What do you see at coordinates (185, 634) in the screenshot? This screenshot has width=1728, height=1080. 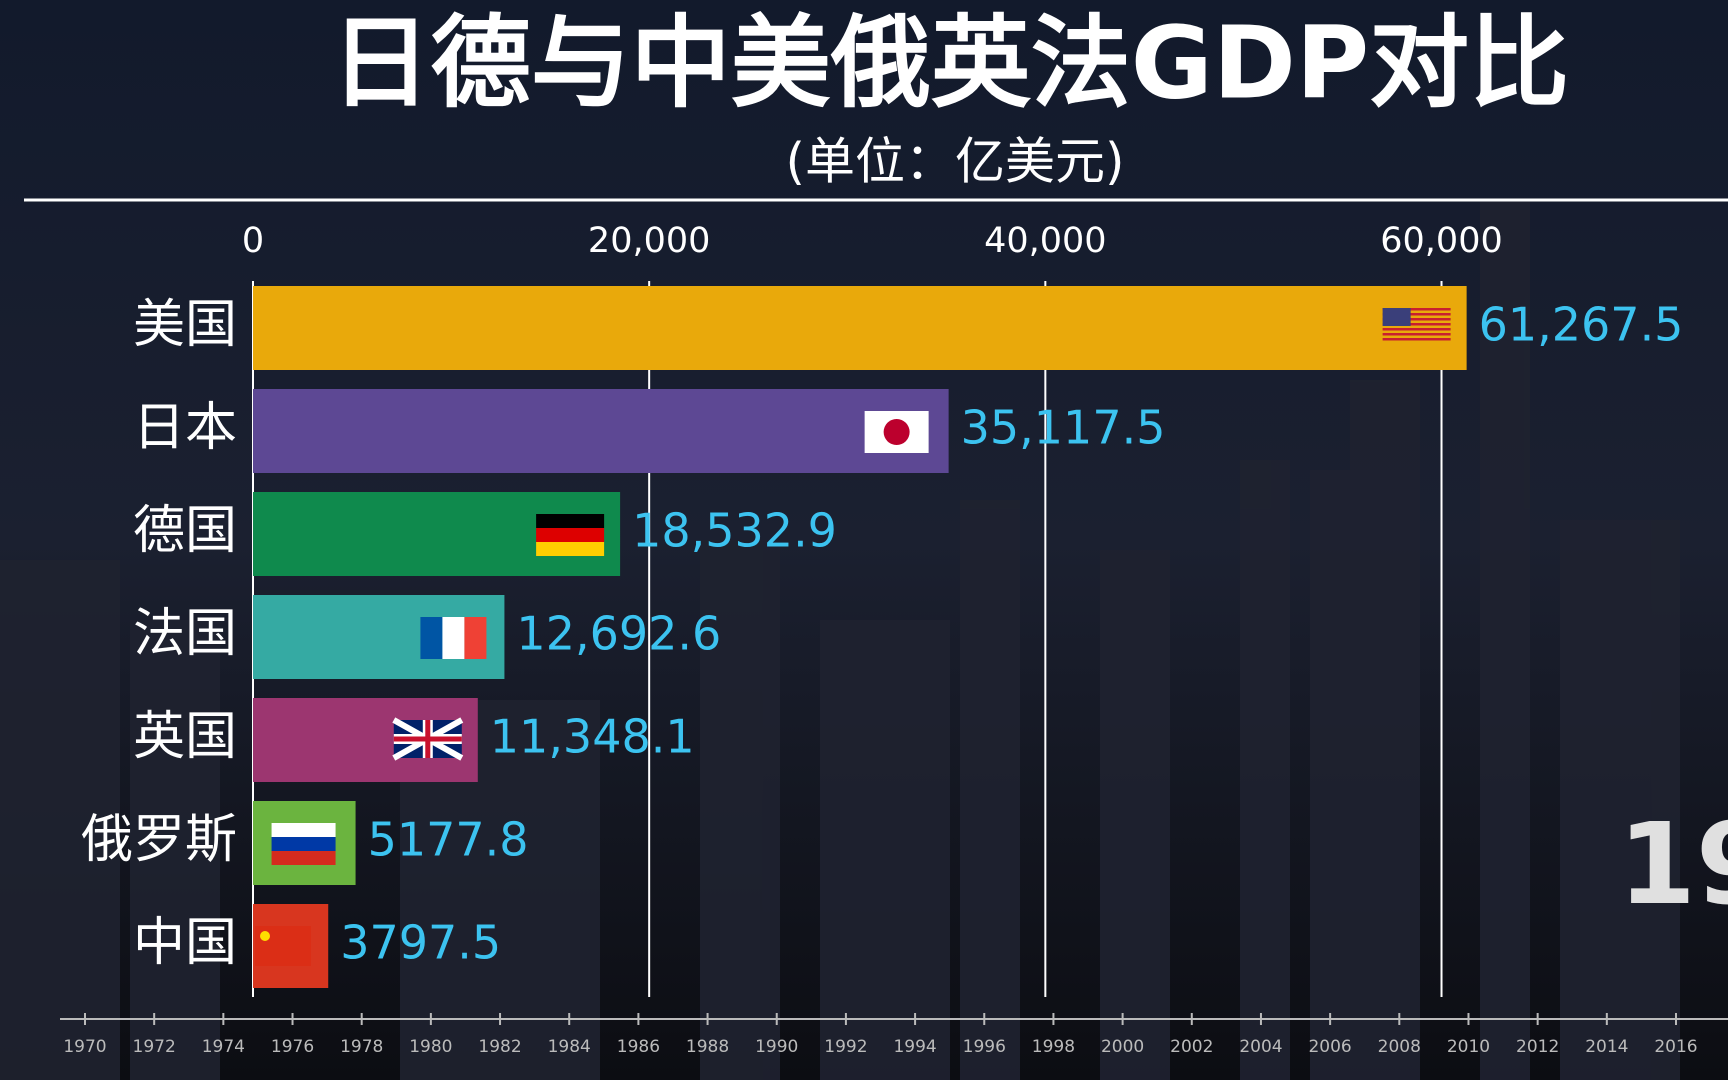 I see `y-tick-label: 法国` at bounding box center [185, 634].